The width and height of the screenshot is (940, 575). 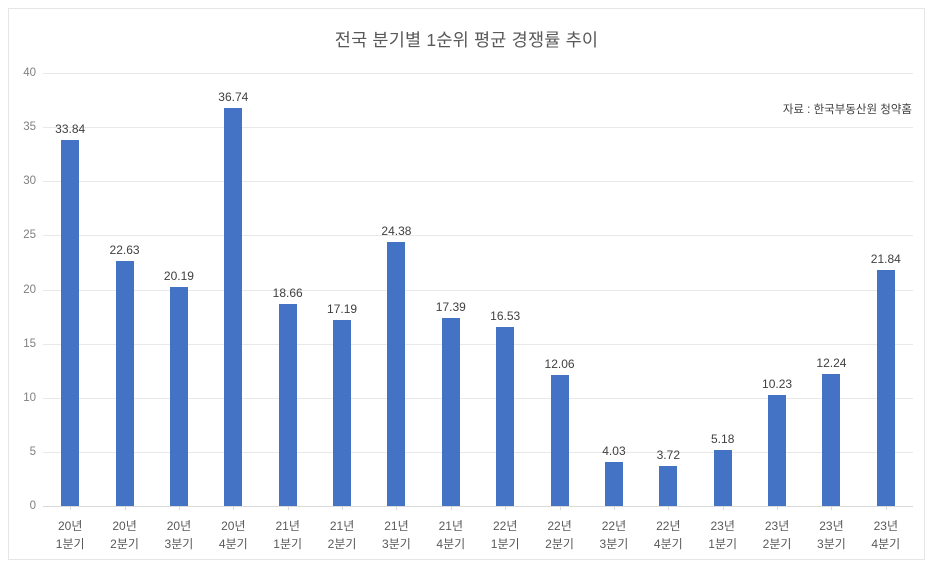 I want to click on bar-group: 20.19 20년 3분기, so click(x=179, y=308).